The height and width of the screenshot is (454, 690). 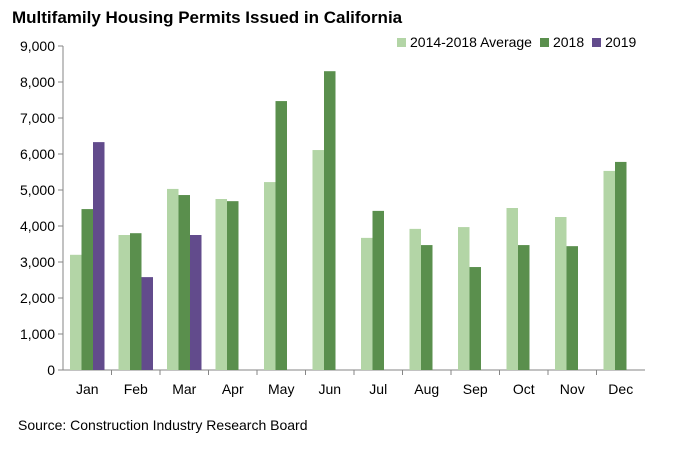 I want to click on bar-2018-dec, so click(x=621, y=265).